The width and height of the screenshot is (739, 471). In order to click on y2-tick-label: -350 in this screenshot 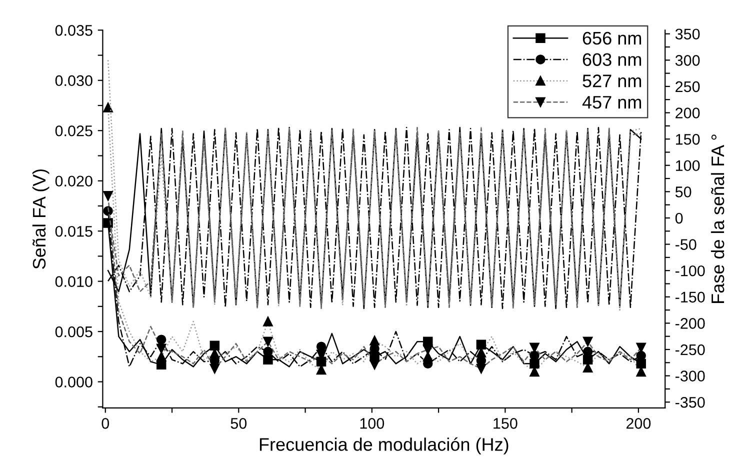, I will do `click(690, 402)`.